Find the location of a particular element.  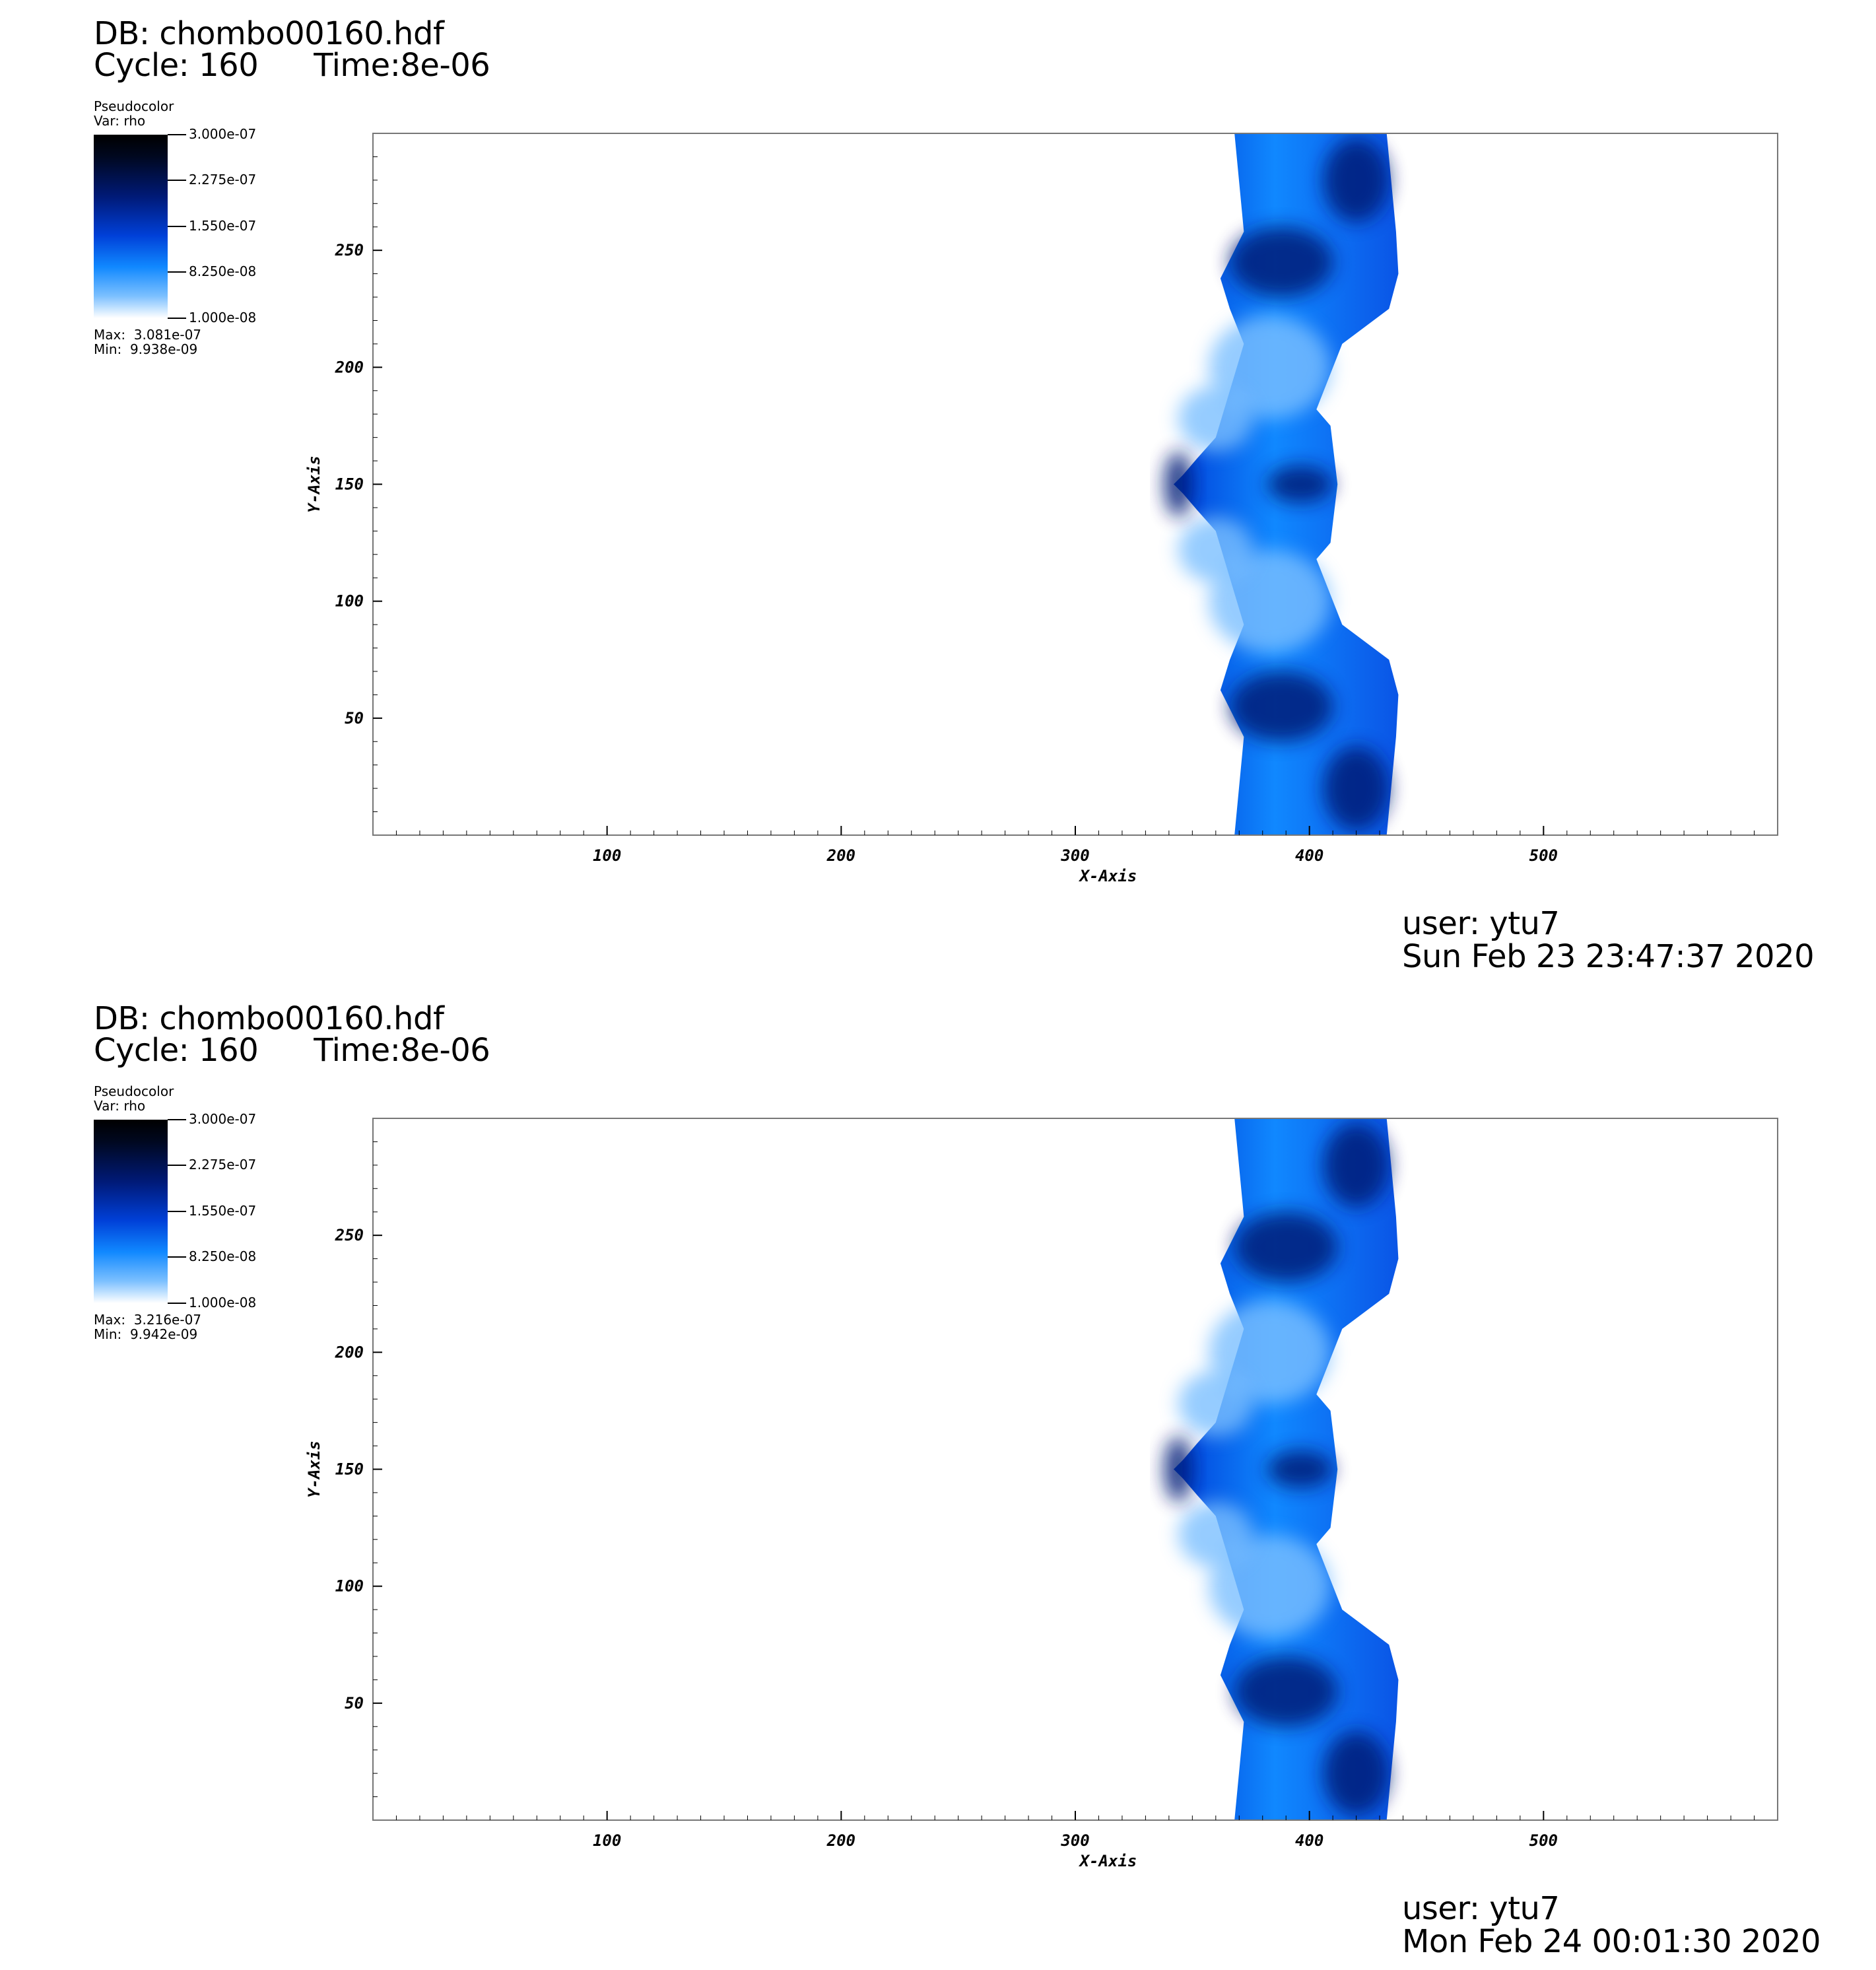

legend-min: Min: 9.942e-09 is located at coordinates (146, 1334).